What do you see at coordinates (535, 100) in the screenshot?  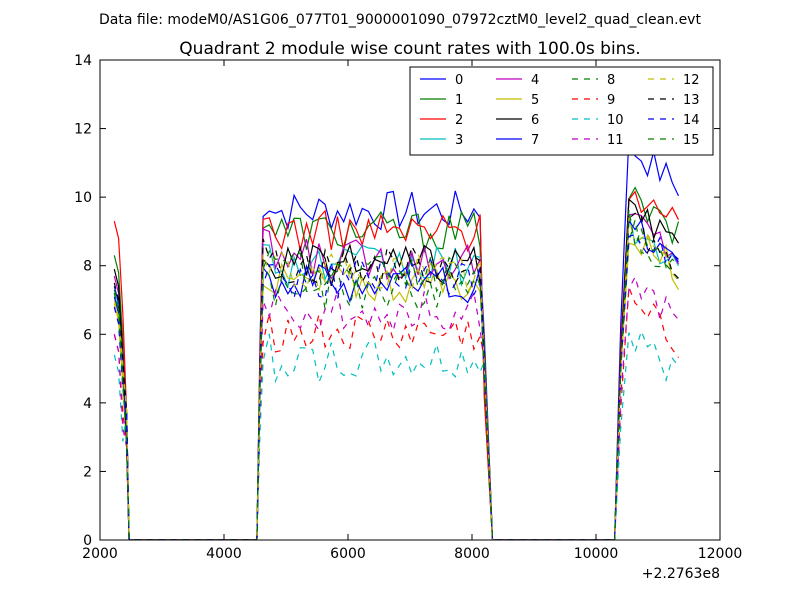 I see `legend-label-5: 5` at bounding box center [535, 100].